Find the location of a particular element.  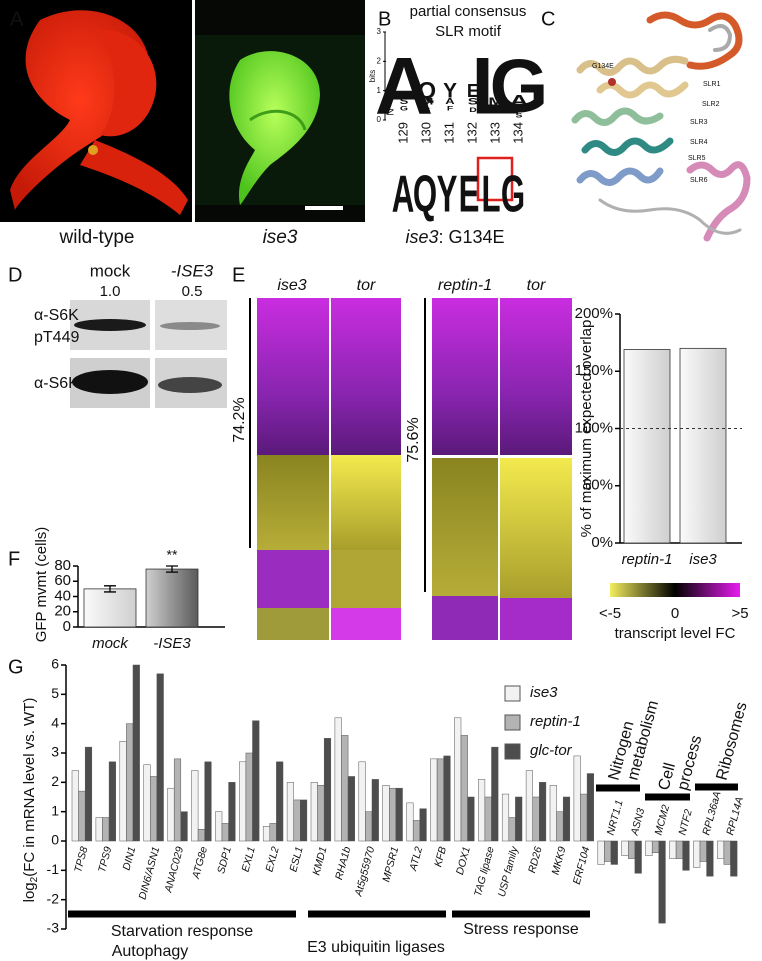

x-tick-label: RPL14A is located at coordinates (735, 816).